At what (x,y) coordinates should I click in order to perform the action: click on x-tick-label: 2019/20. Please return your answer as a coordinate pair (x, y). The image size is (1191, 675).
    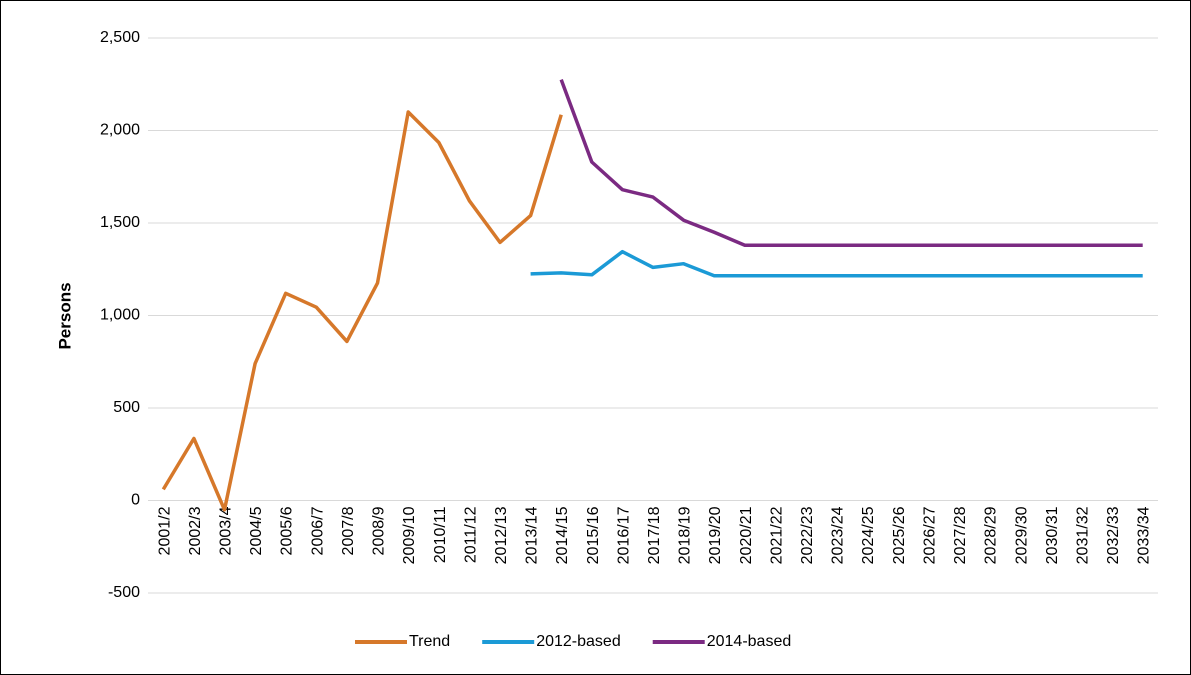
    Looking at the image, I should click on (715, 535).